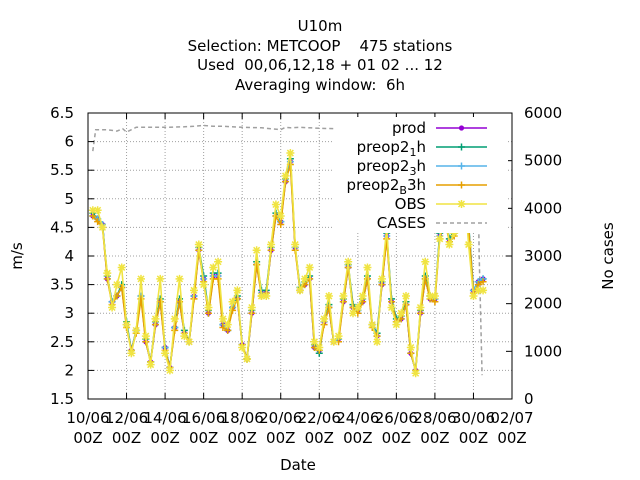 Image resolution: width=640 pixels, height=480 pixels. What do you see at coordinates (280, 418) in the screenshot?
I see `x-tick-label: 20/06` at bounding box center [280, 418].